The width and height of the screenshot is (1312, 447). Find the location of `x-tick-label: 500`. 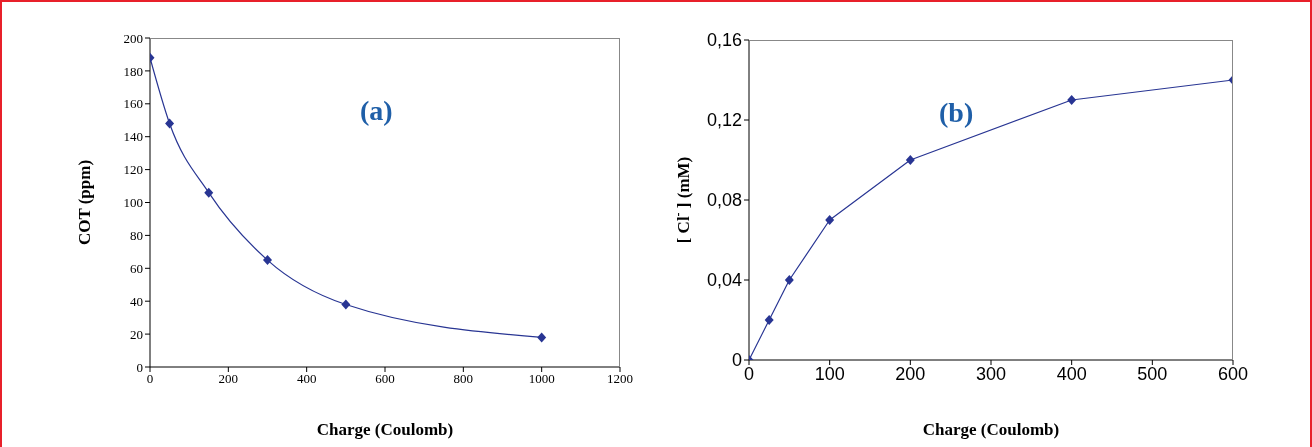

x-tick-label: 500 is located at coordinates (1152, 373).